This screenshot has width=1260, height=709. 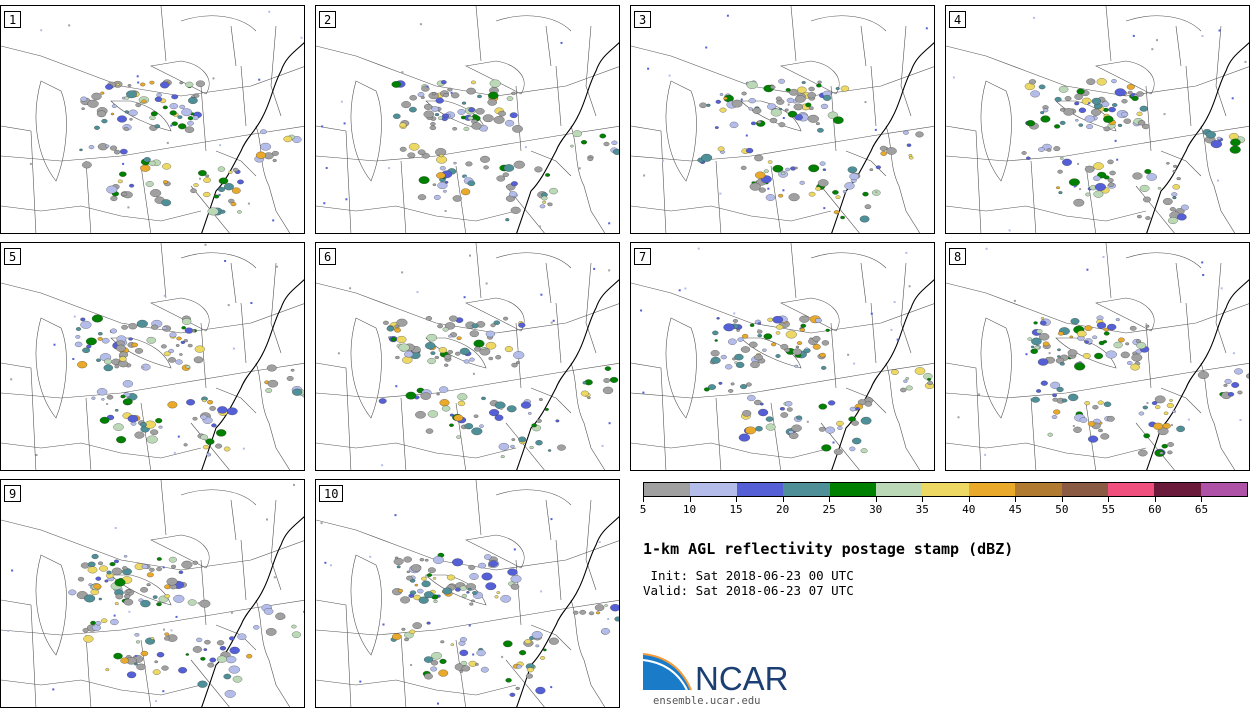 What do you see at coordinates (252, 374) in the screenshot?
I see `coastline` at bounding box center [252, 374].